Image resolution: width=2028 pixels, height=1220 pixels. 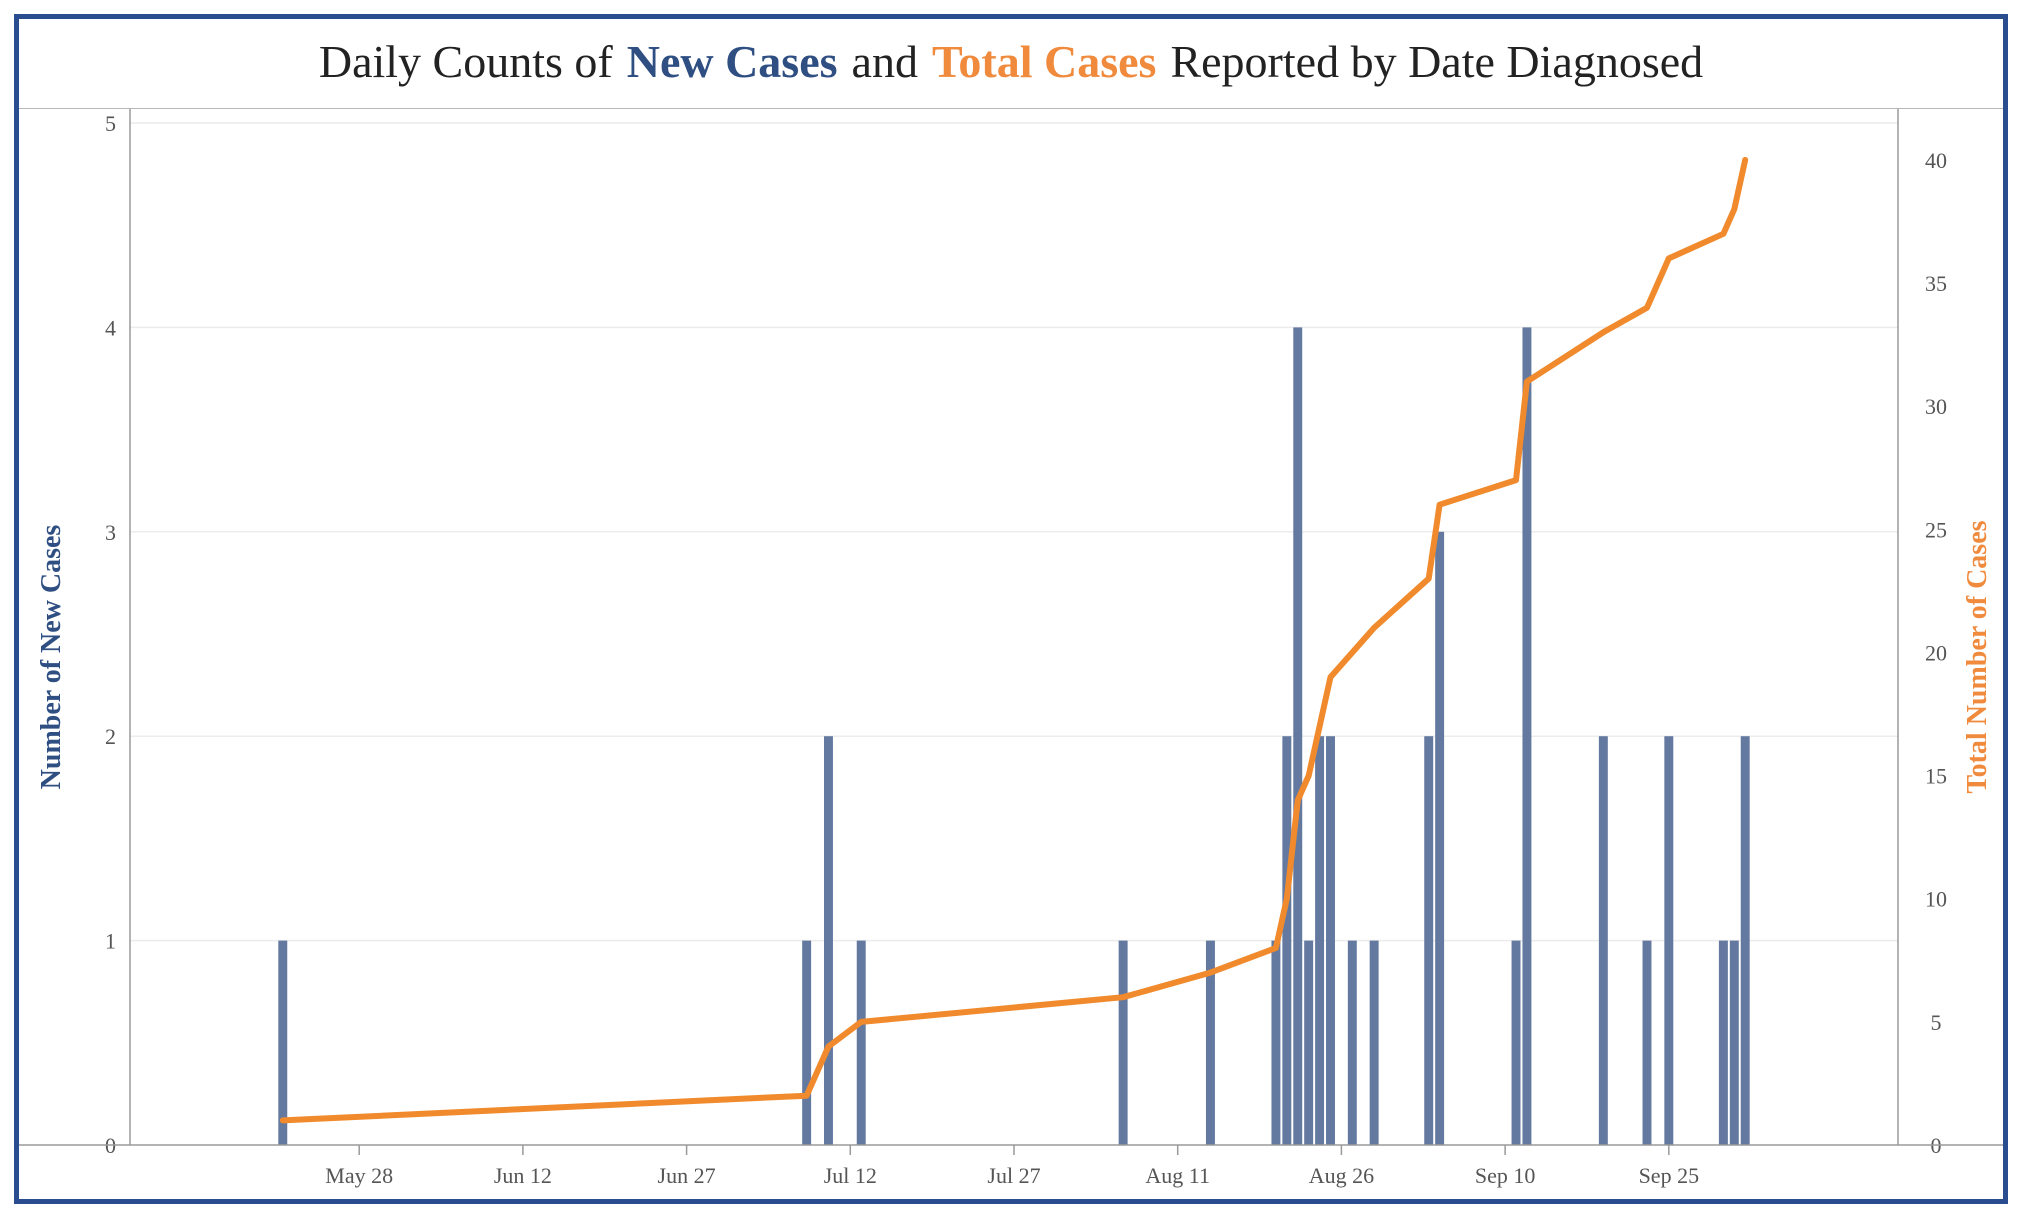 I want to click on title-new-cases: New Cases, so click(x=732, y=61).